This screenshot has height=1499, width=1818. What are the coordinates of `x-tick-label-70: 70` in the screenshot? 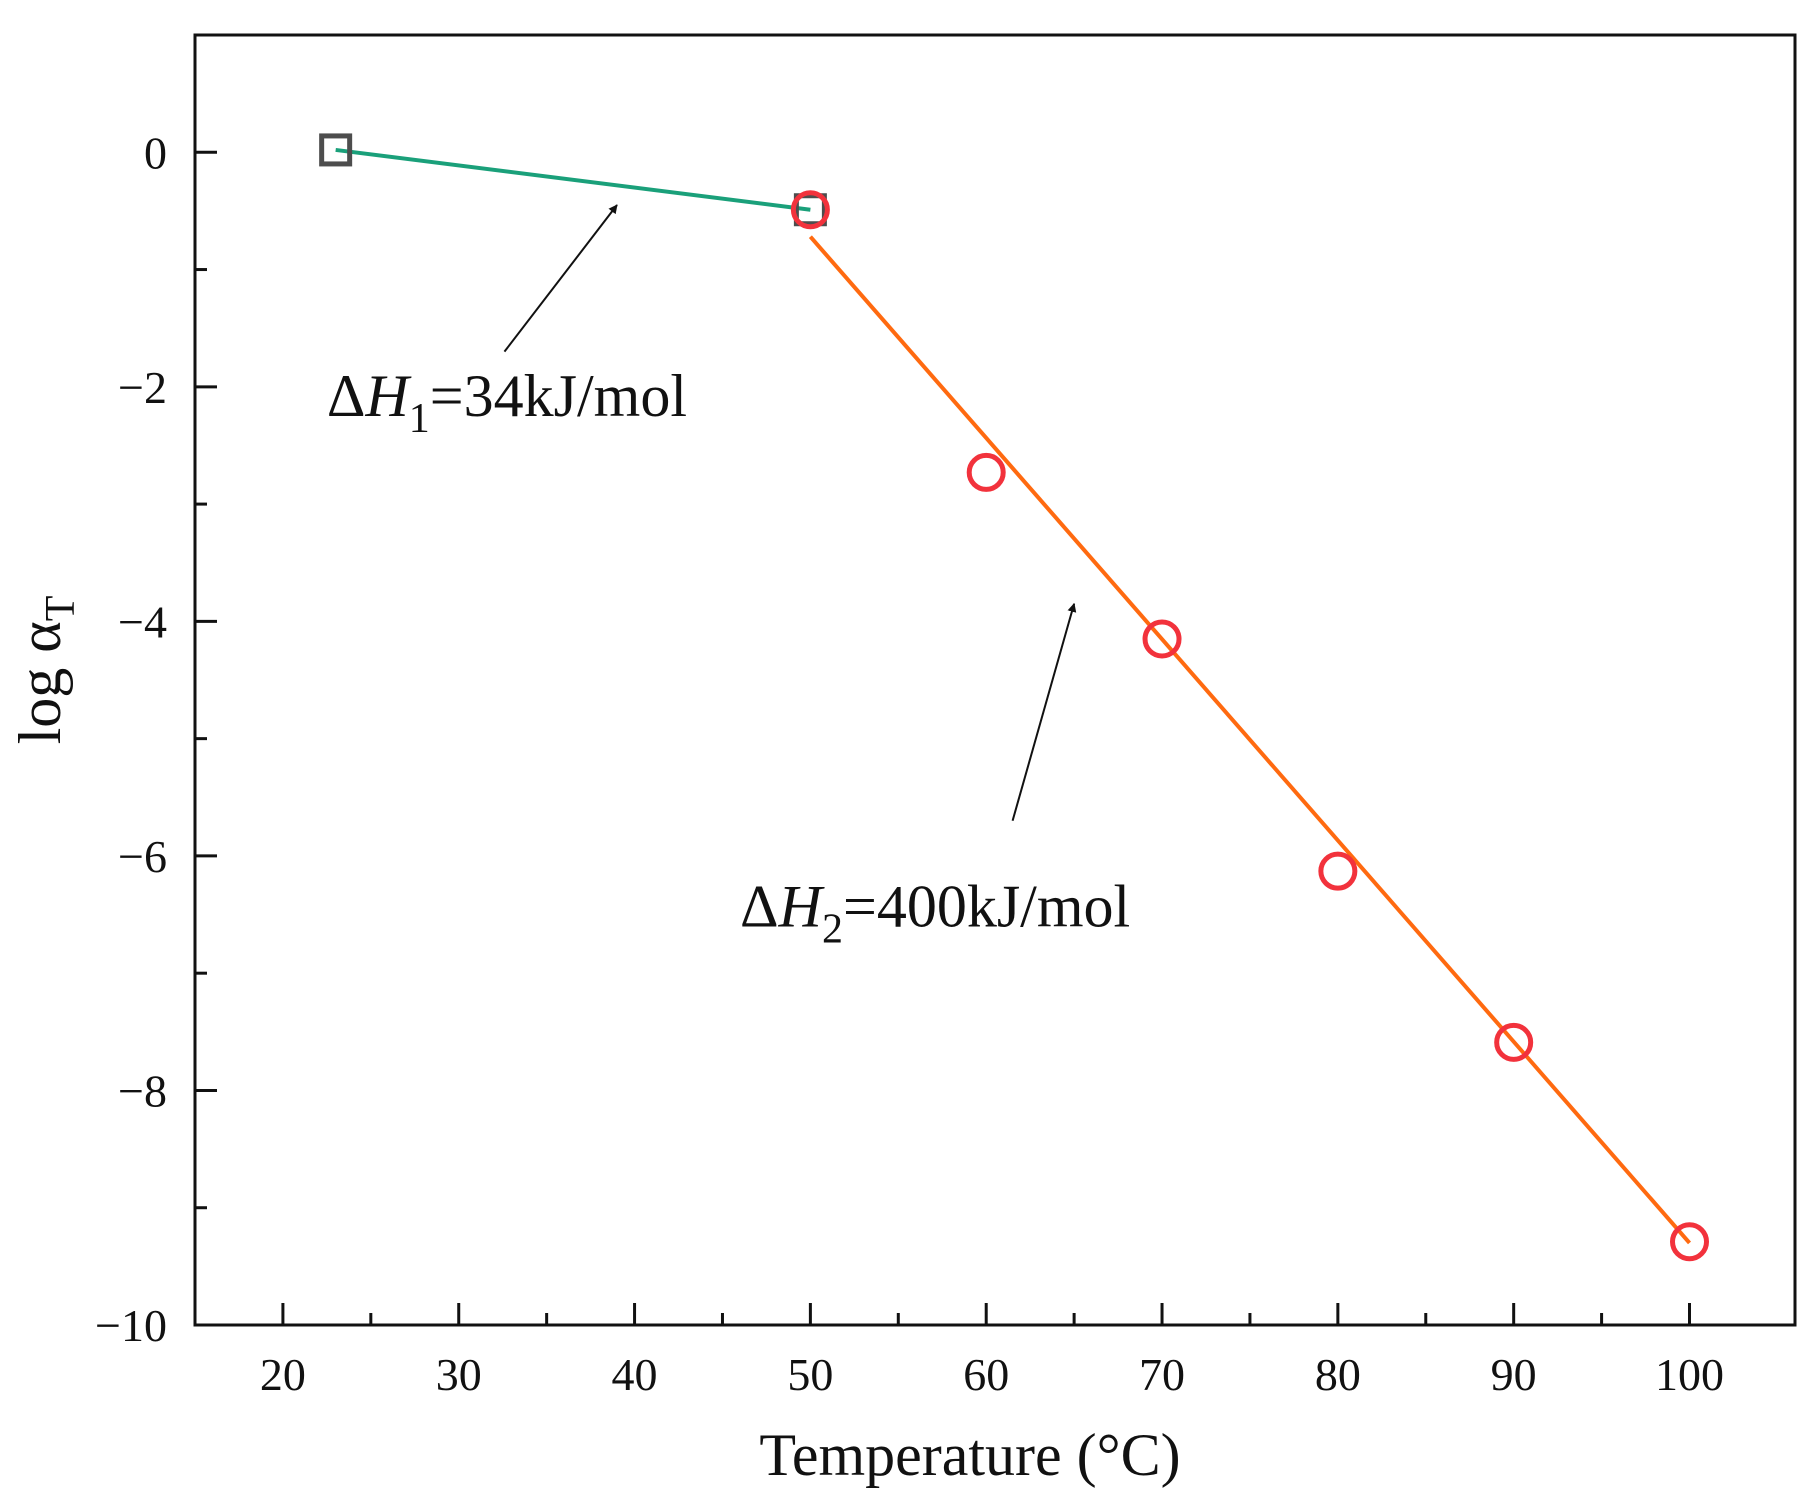 It's located at (1162, 1374).